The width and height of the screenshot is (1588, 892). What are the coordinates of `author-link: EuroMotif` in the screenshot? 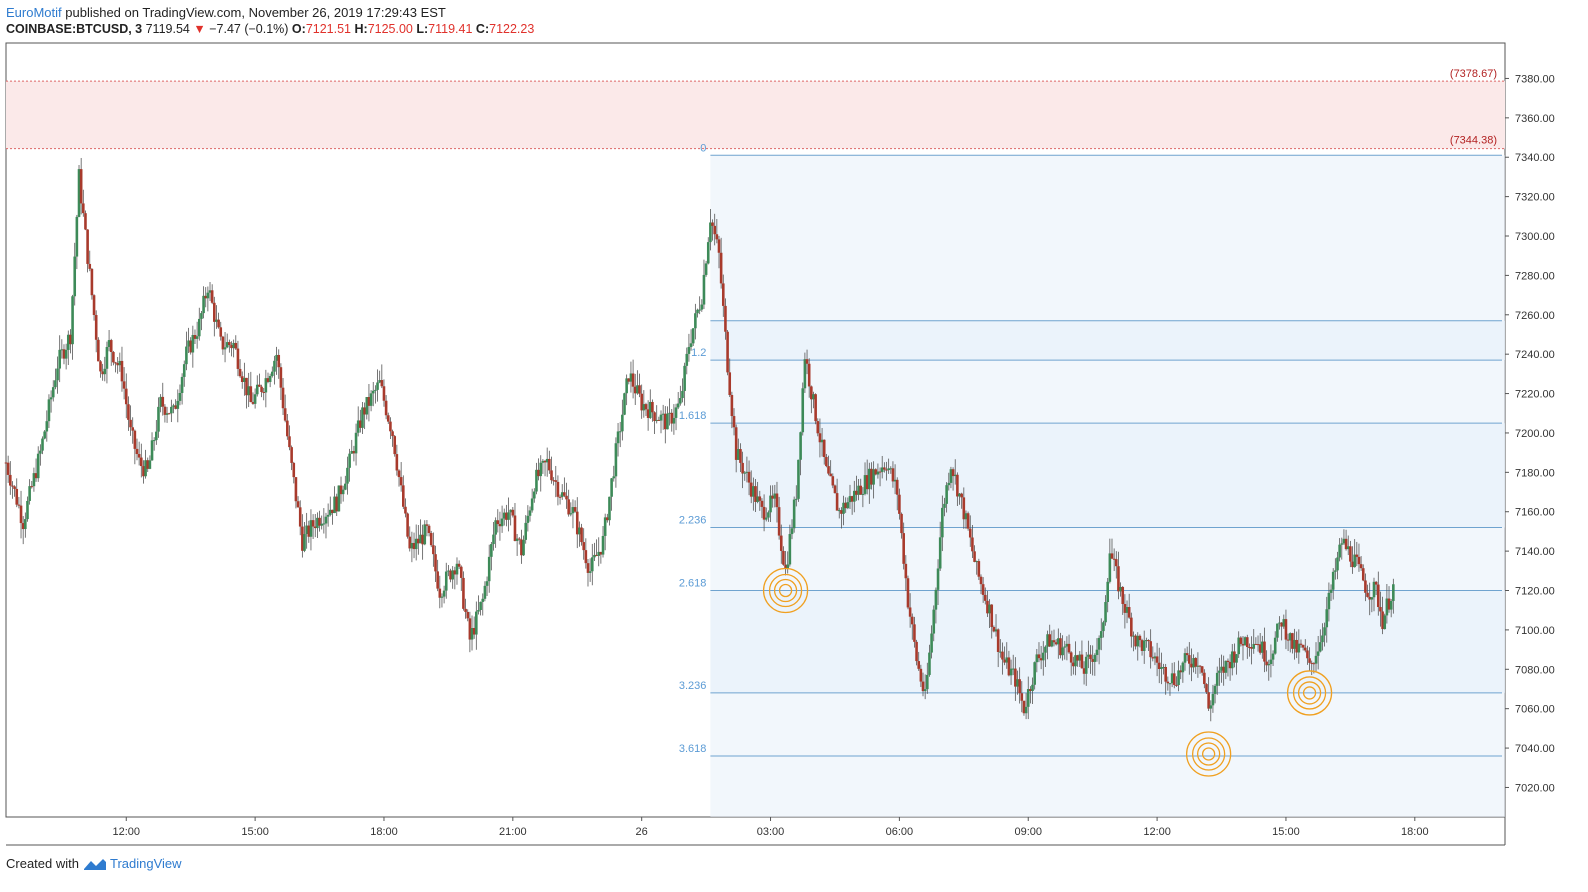 It's located at (34, 12).